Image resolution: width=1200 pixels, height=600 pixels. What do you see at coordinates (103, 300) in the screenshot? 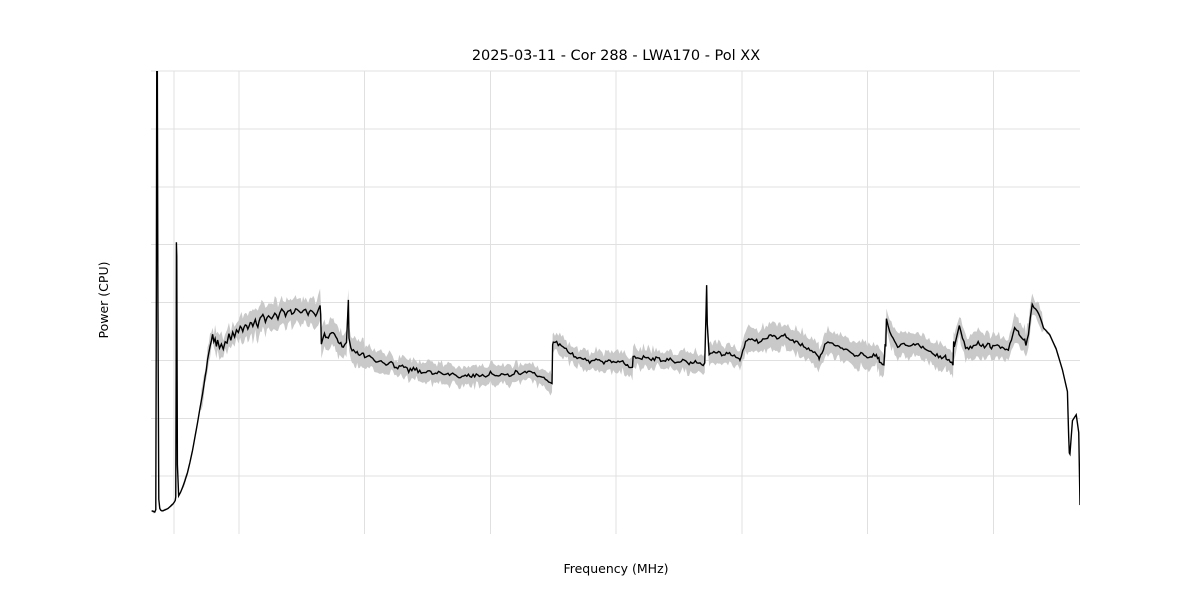
I see `y-axis-label: Power (CPU)` at bounding box center [103, 300].